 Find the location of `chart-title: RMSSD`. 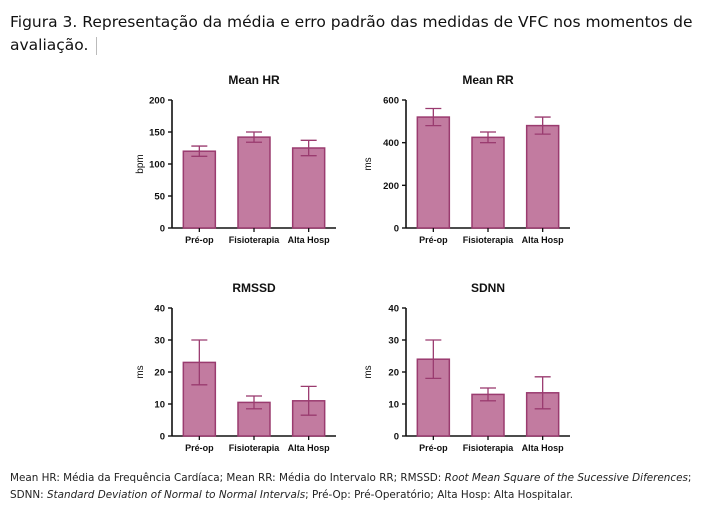

chart-title: RMSSD is located at coordinates (254, 288).